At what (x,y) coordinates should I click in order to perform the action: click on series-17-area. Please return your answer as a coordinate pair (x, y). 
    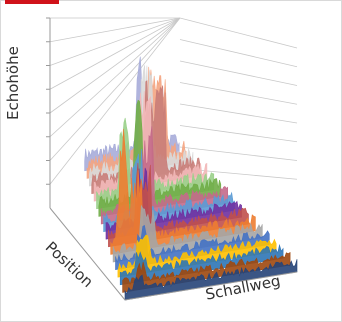
    Looking at the image, I should click on (211, 280).